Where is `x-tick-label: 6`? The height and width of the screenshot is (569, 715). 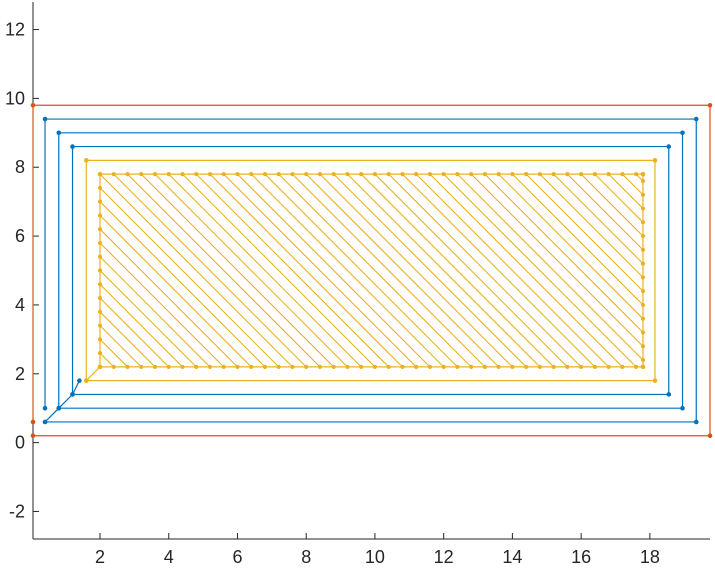
x-tick-label: 6 is located at coordinates (237, 557).